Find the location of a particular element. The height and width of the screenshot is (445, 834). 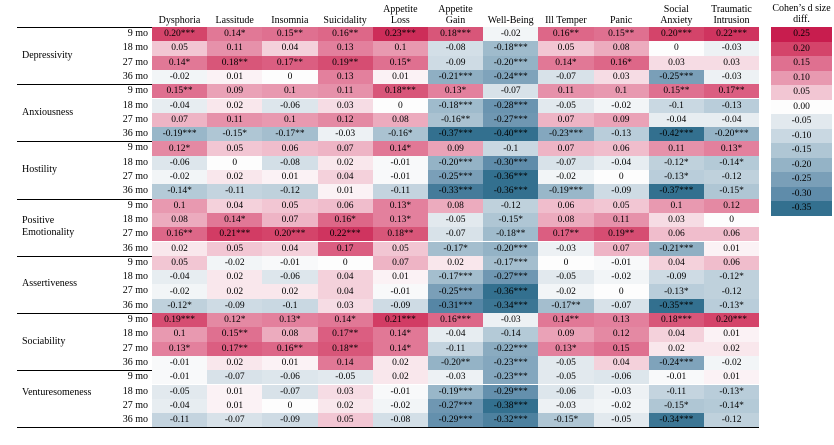

heatmap-cell: 0.17 is located at coordinates (345, 248).